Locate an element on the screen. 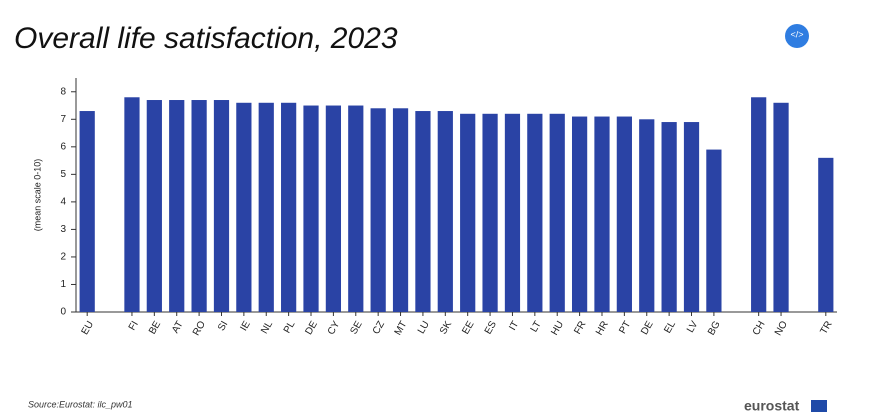 The height and width of the screenshot is (420, 869). y-tick-label: 8 is located at coordinates (63, 91).